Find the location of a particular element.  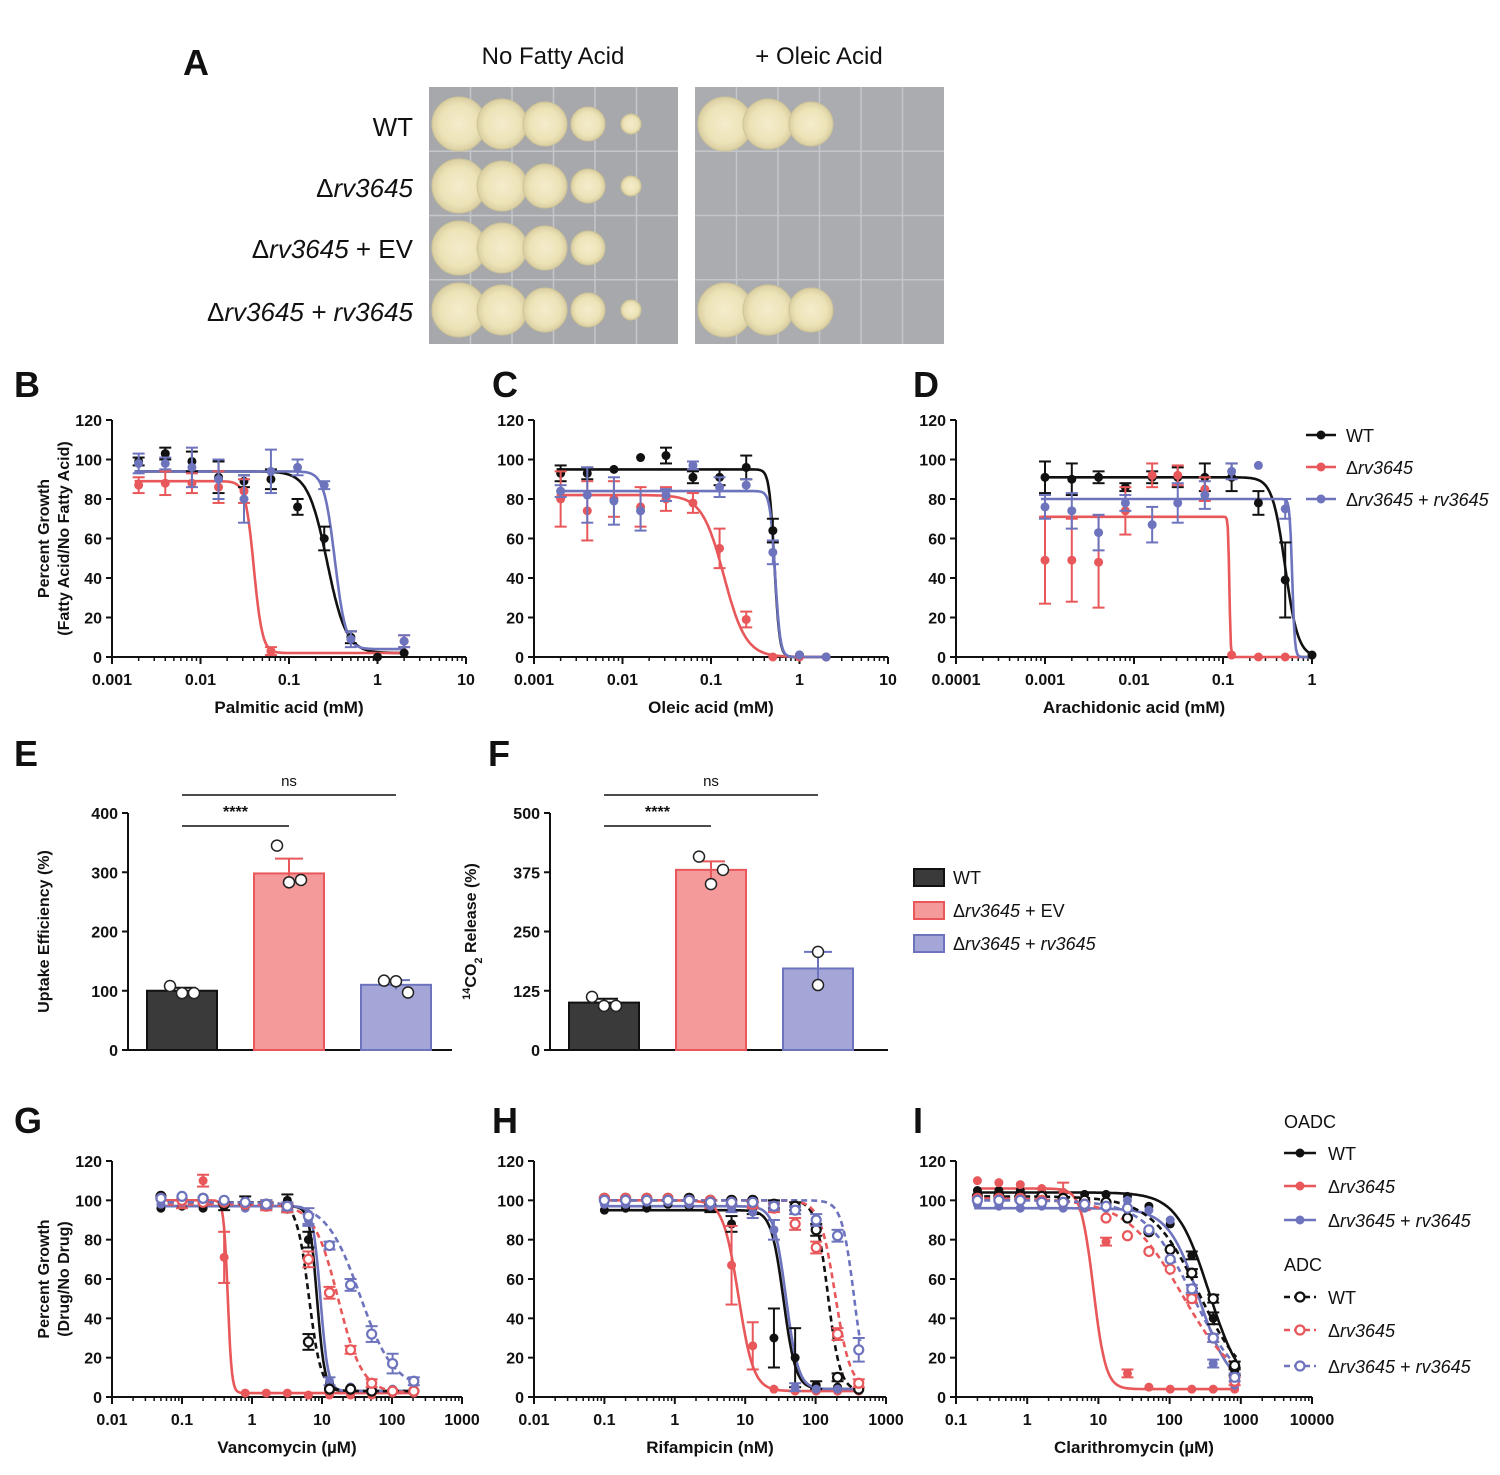

y-tick-label: 120 is located at coordinates (88, 1162).